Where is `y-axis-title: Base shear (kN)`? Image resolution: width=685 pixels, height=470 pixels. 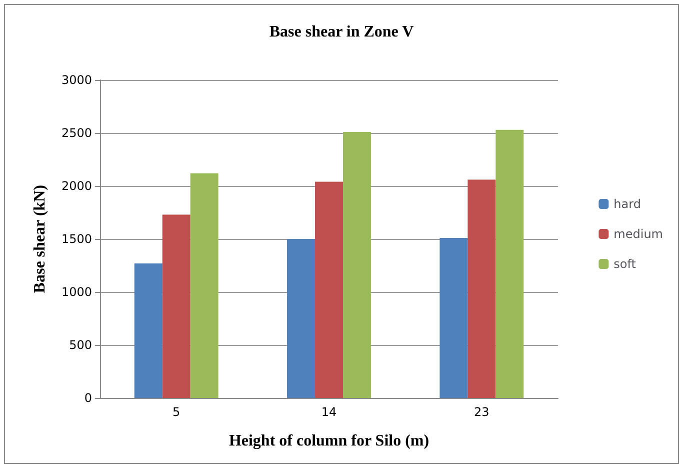
y-axis-title: Base shear (kN) is located at coordinates (40, 239).